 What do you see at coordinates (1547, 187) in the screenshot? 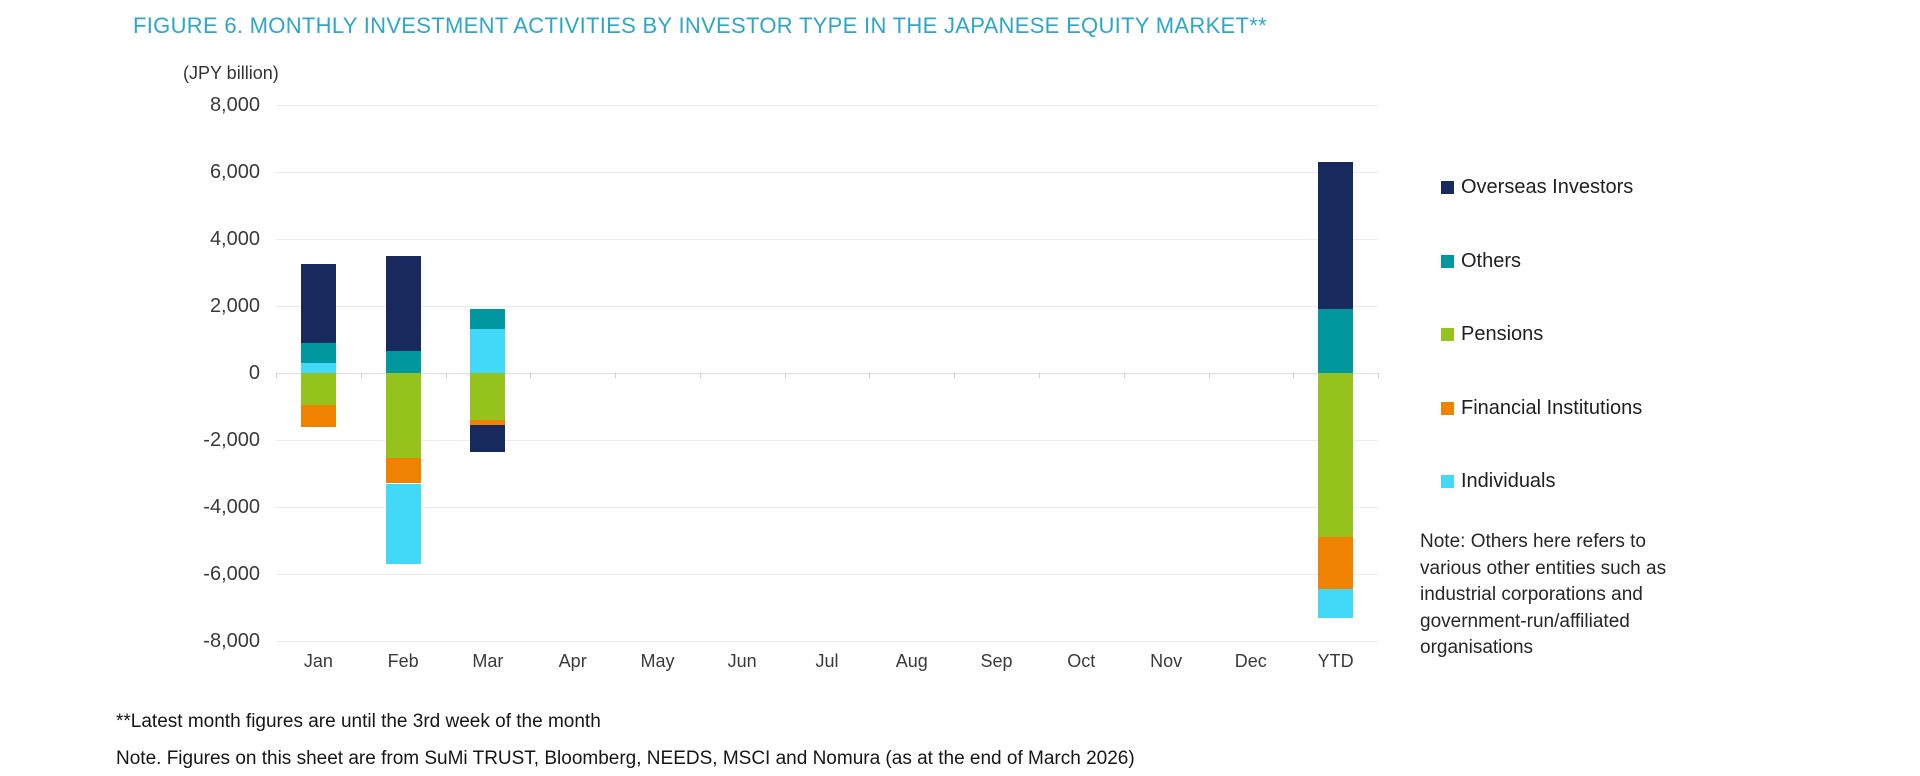
I see `legend-label: Overseas Investors` at bounding box center [1547, 187].